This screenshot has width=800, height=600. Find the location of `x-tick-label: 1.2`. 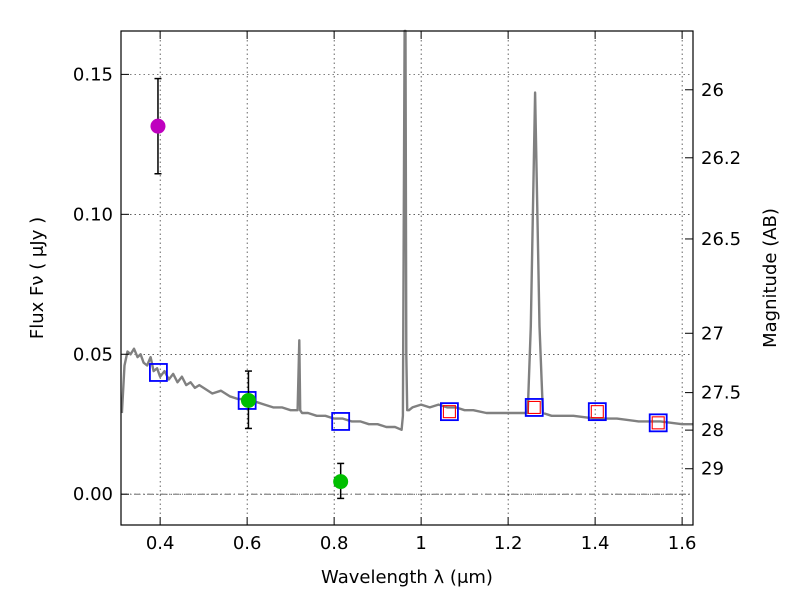

x-tick-label: 1.2 is located at coordinates (508, 543).